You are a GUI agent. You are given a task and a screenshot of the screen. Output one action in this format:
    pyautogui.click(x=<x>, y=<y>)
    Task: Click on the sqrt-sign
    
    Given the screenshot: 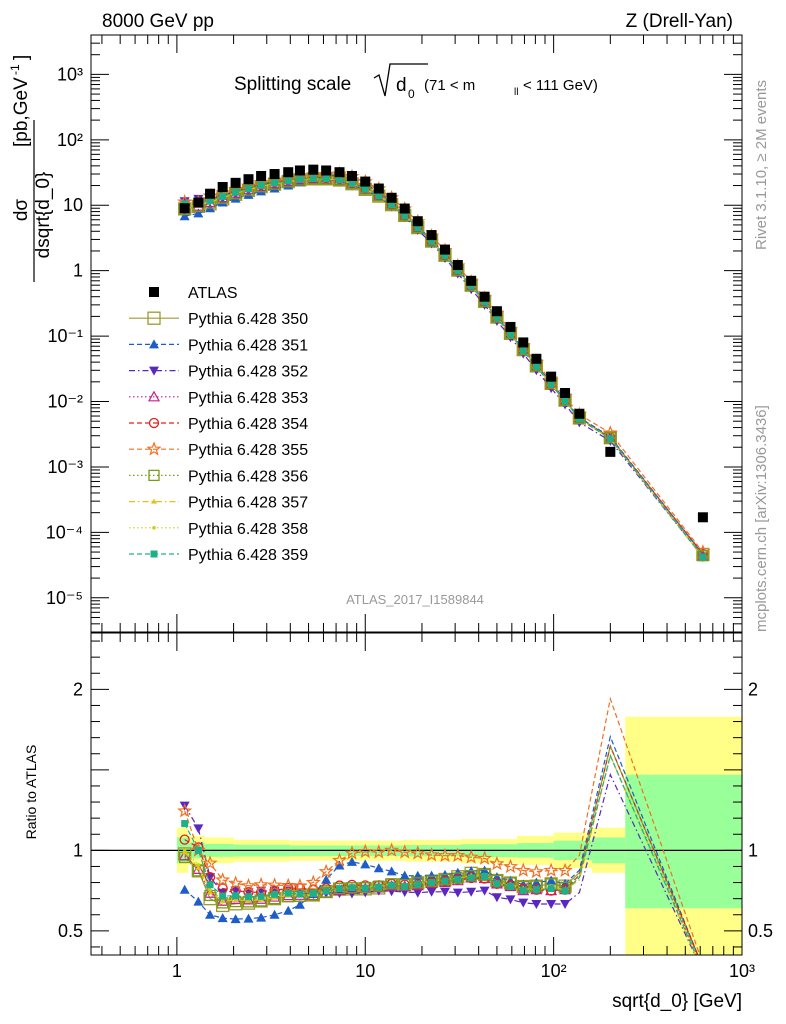 What is the action you would take?
    pyautogui.click(x=400, y=80)
    